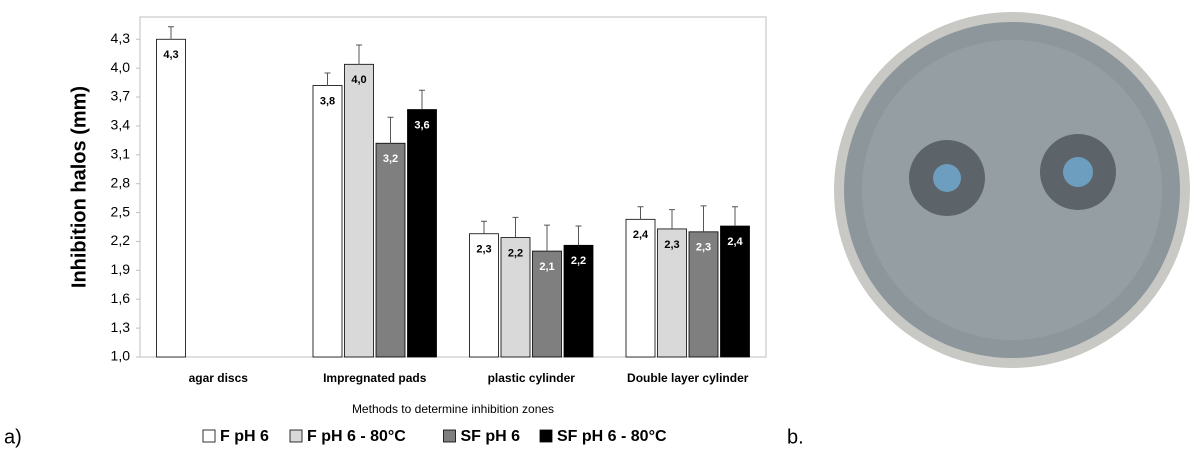 The height and width of the screenshot is (452, 1191). I want to click on y-tick-label: 3,4, so click(121, 125).